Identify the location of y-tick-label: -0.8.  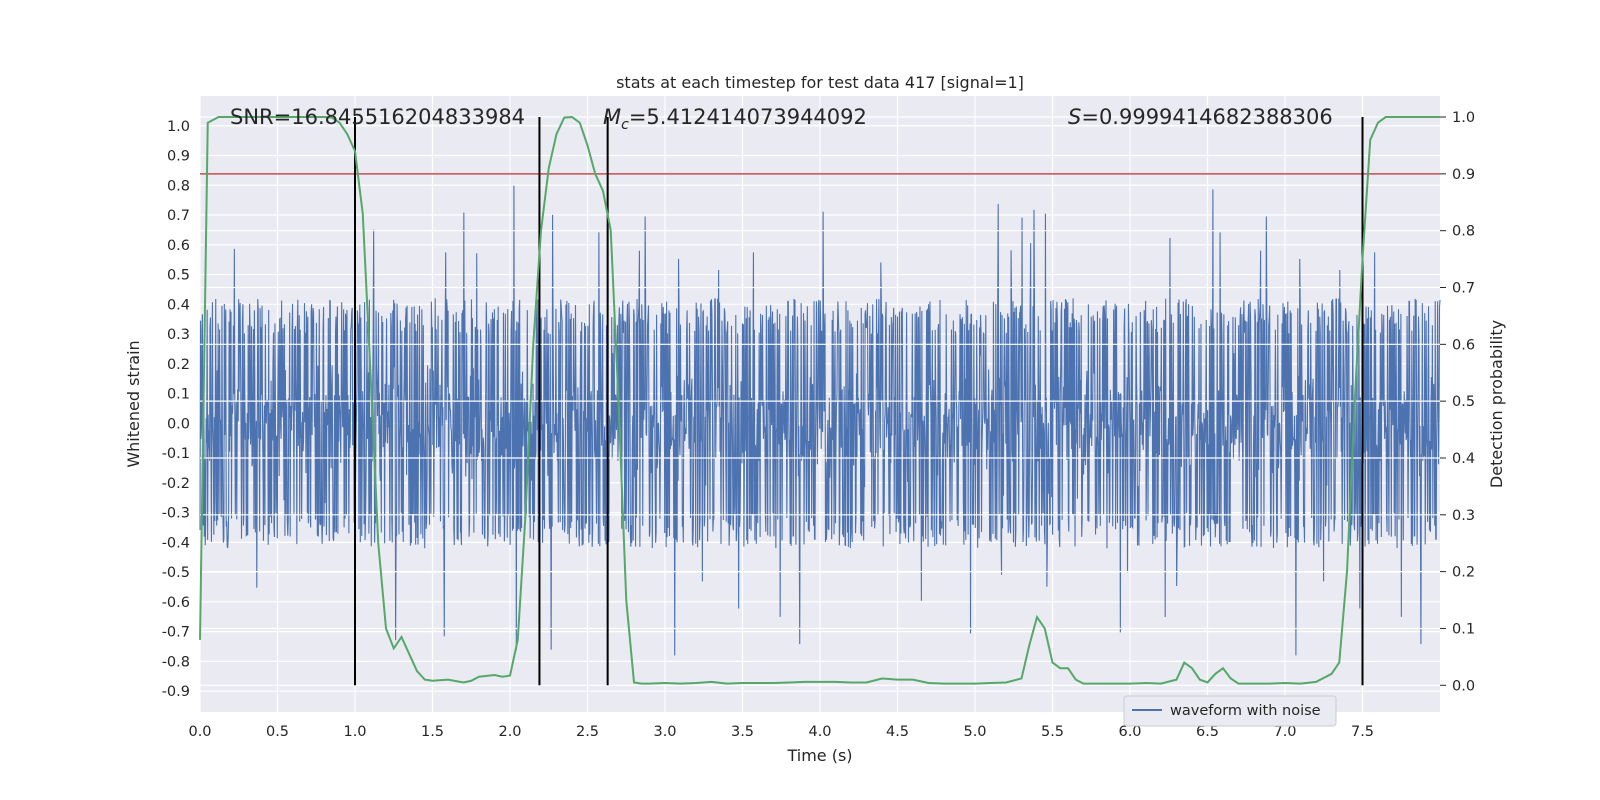
(176, 662).